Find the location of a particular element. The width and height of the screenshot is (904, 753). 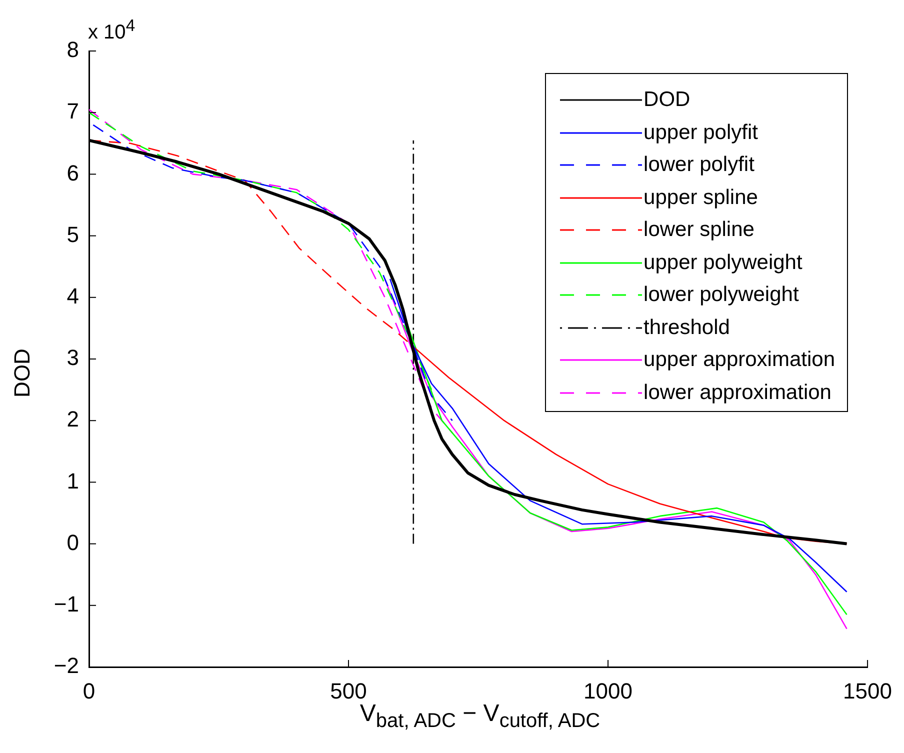

legend-label: DOD is located at coordinates (667, 100).